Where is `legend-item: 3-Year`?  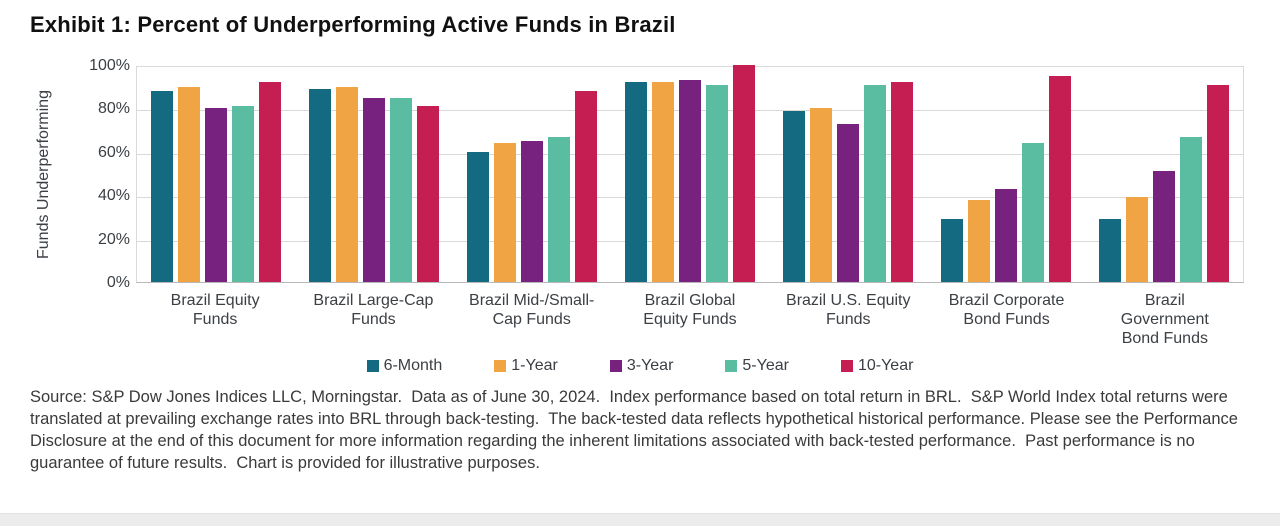 legend-item: 3-Year is located at coordinates (641, 366).